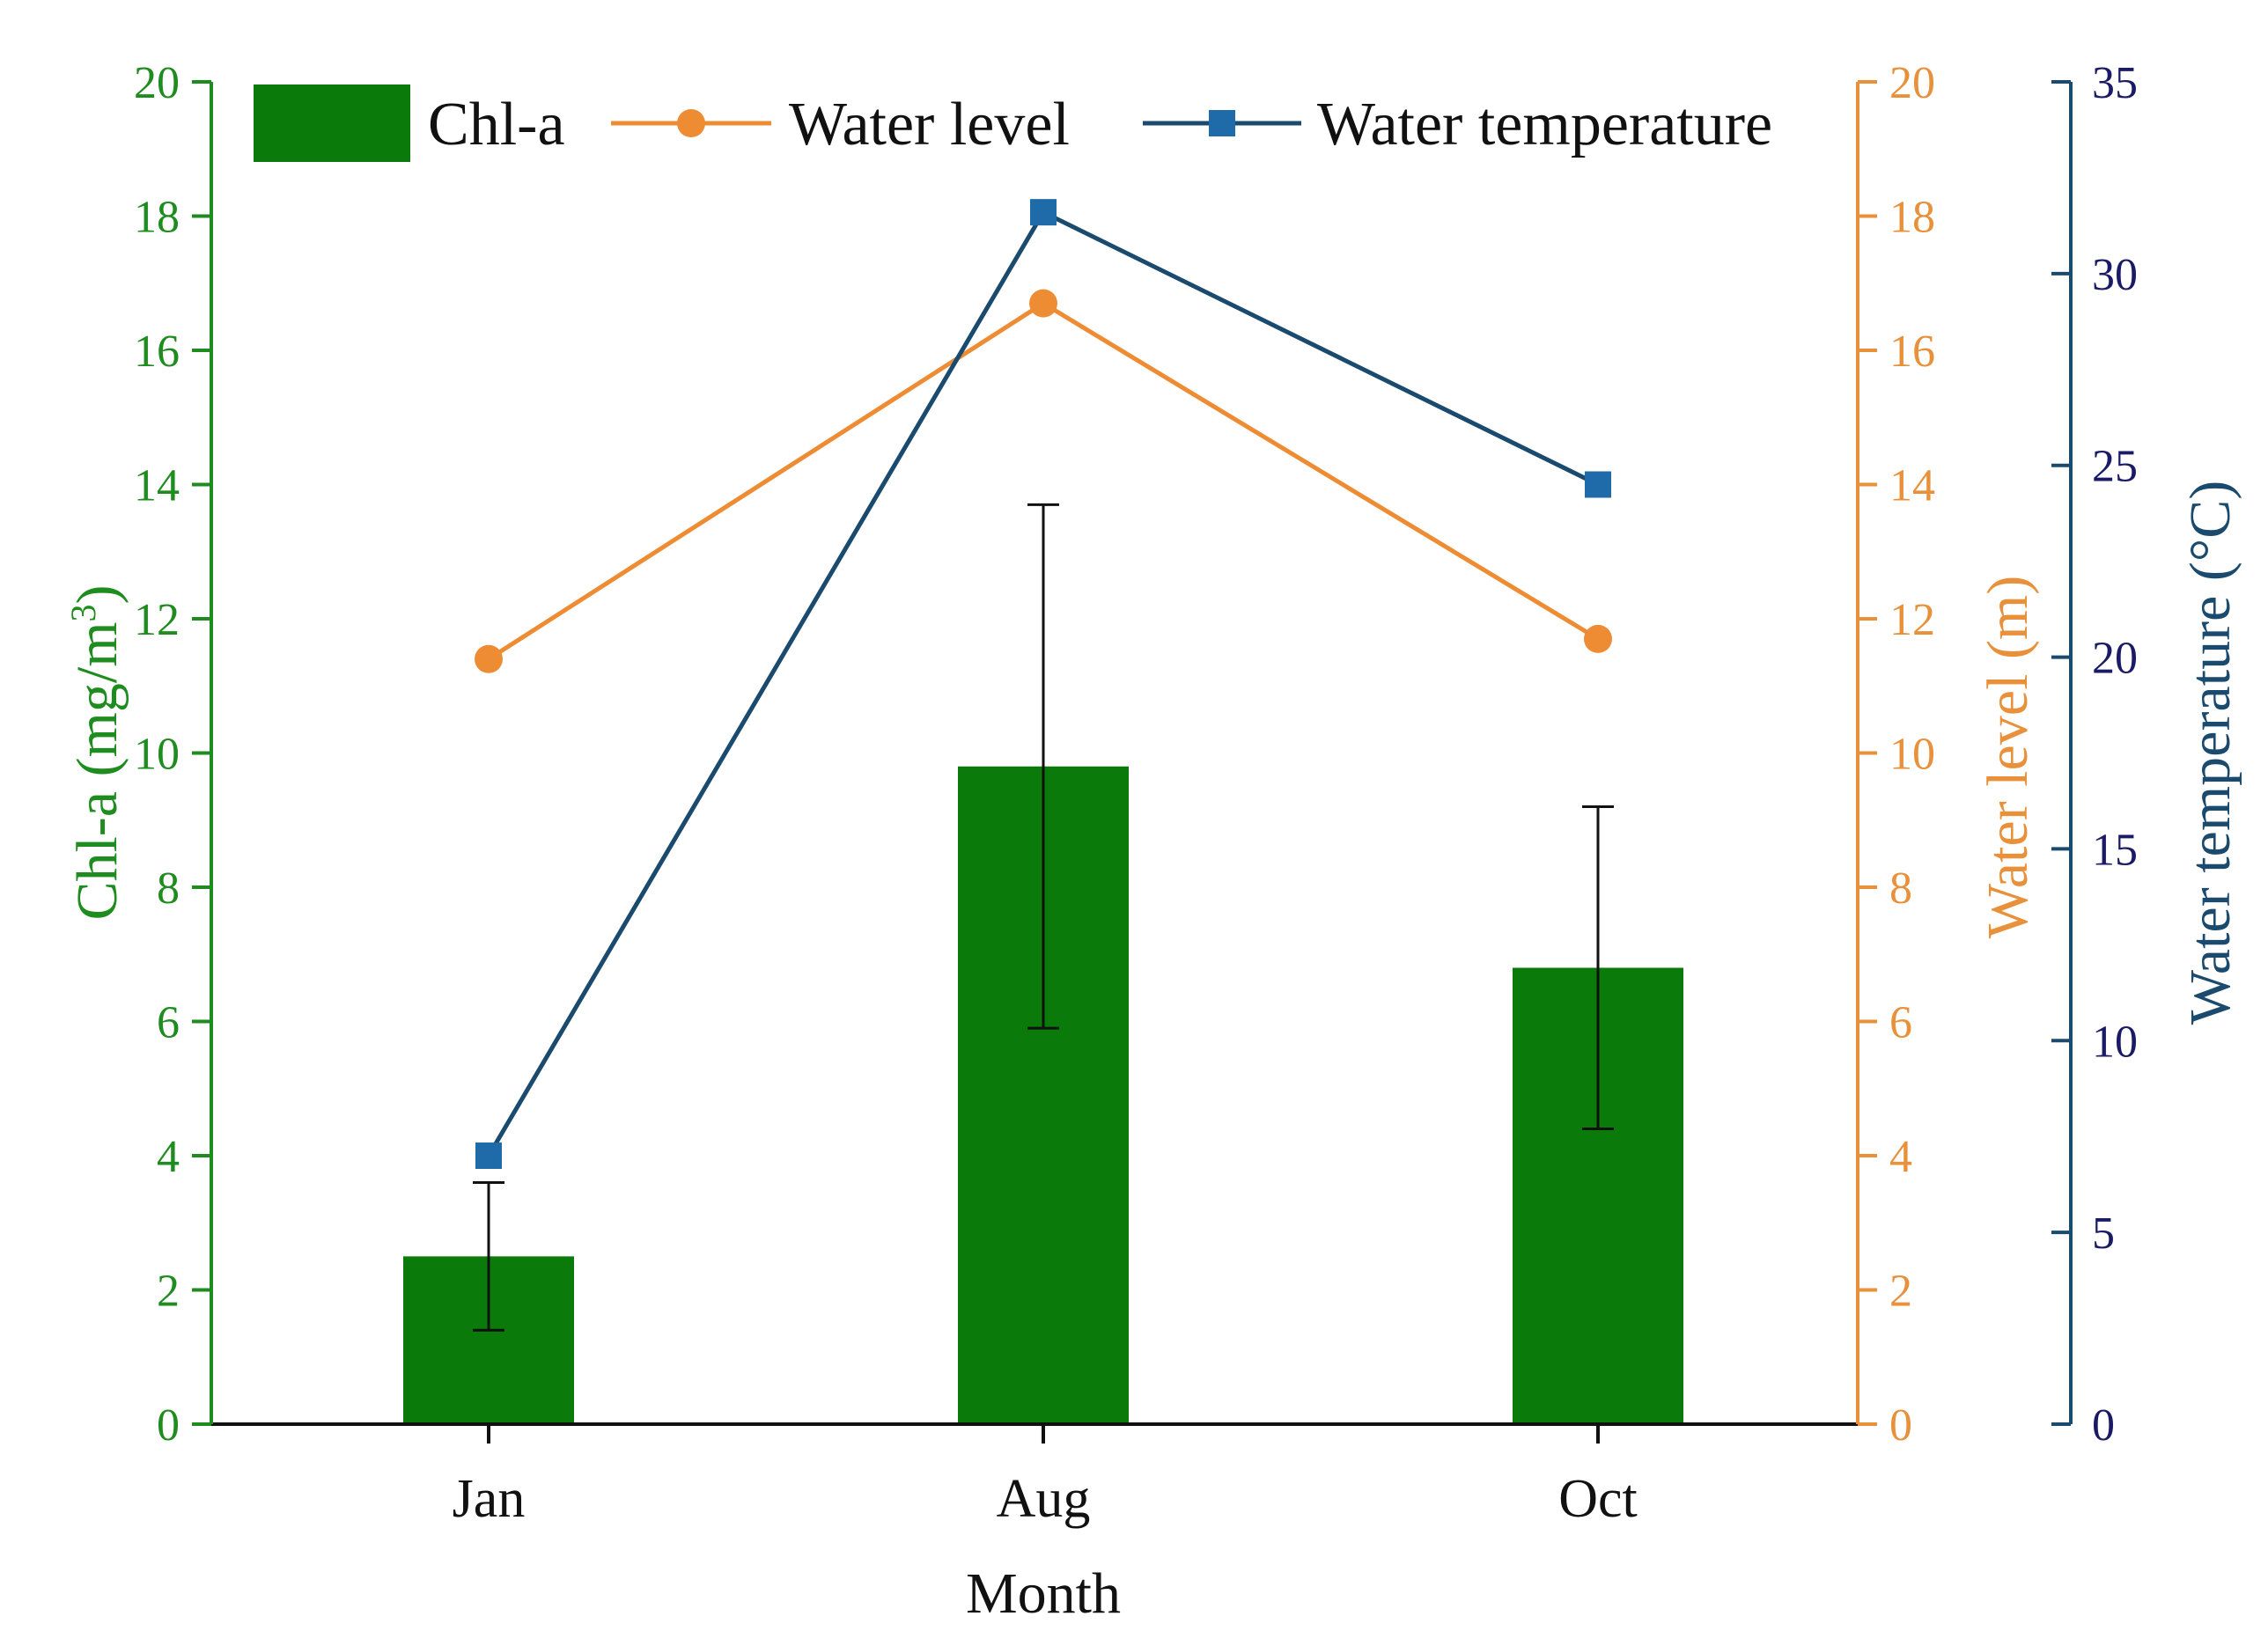  What do you see at coordinates (489, 1499) in the screenshot?
I see `x-tick-label: Jan` at bounding box center [489, 1499].